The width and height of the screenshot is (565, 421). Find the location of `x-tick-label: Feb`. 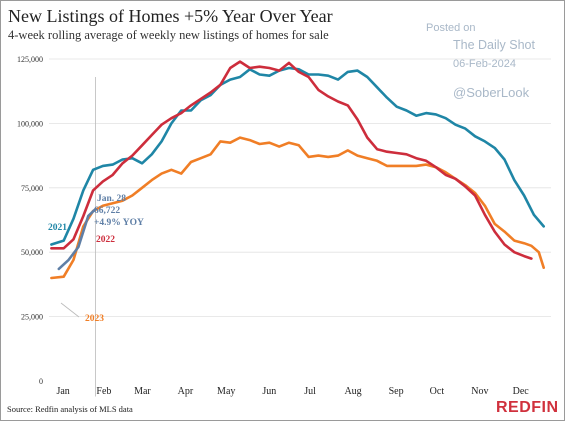

x-tick-label: Feb is located at coordinates (103, 391).